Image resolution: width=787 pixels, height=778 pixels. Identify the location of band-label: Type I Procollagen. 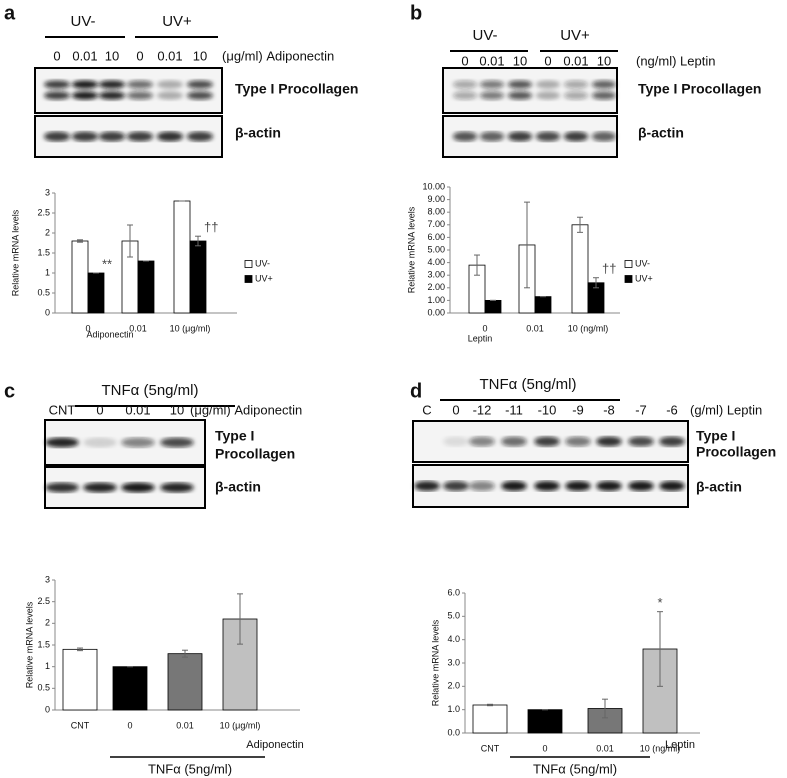
(699, 89).